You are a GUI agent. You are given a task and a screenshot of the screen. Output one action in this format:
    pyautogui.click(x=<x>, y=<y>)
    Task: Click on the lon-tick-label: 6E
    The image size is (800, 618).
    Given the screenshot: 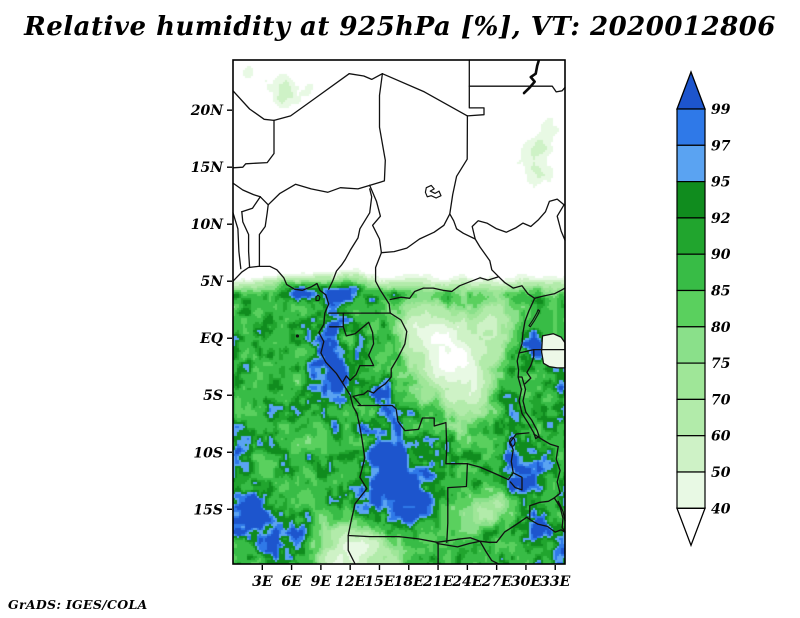 What is the action you would take?
    pyautogui.click(x=291, y=582)
    